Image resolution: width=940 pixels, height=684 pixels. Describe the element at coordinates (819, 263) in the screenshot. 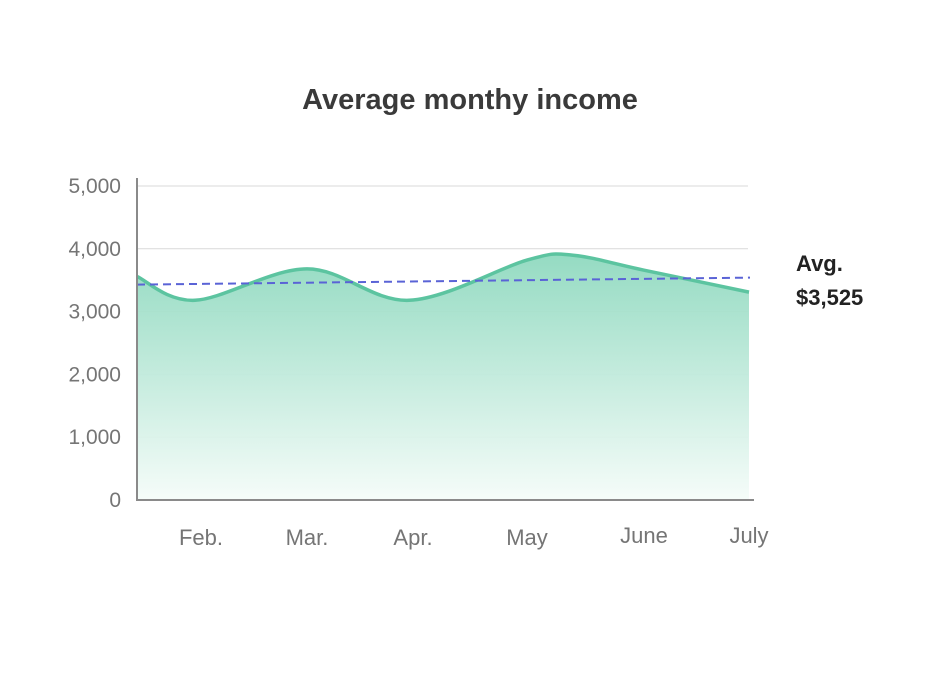

I see `average-label-line1: Avg.` at that location.